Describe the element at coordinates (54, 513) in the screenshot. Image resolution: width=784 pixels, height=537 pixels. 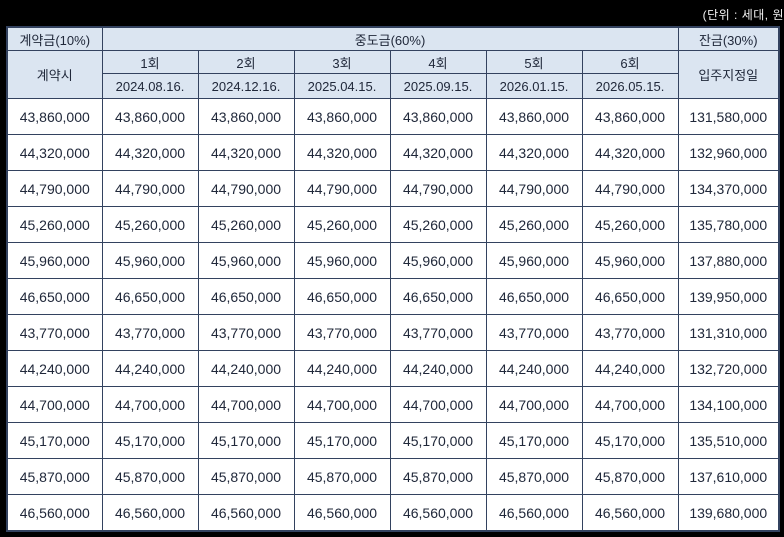
I see `contract-amount-cell: 46,560,000` at that location.